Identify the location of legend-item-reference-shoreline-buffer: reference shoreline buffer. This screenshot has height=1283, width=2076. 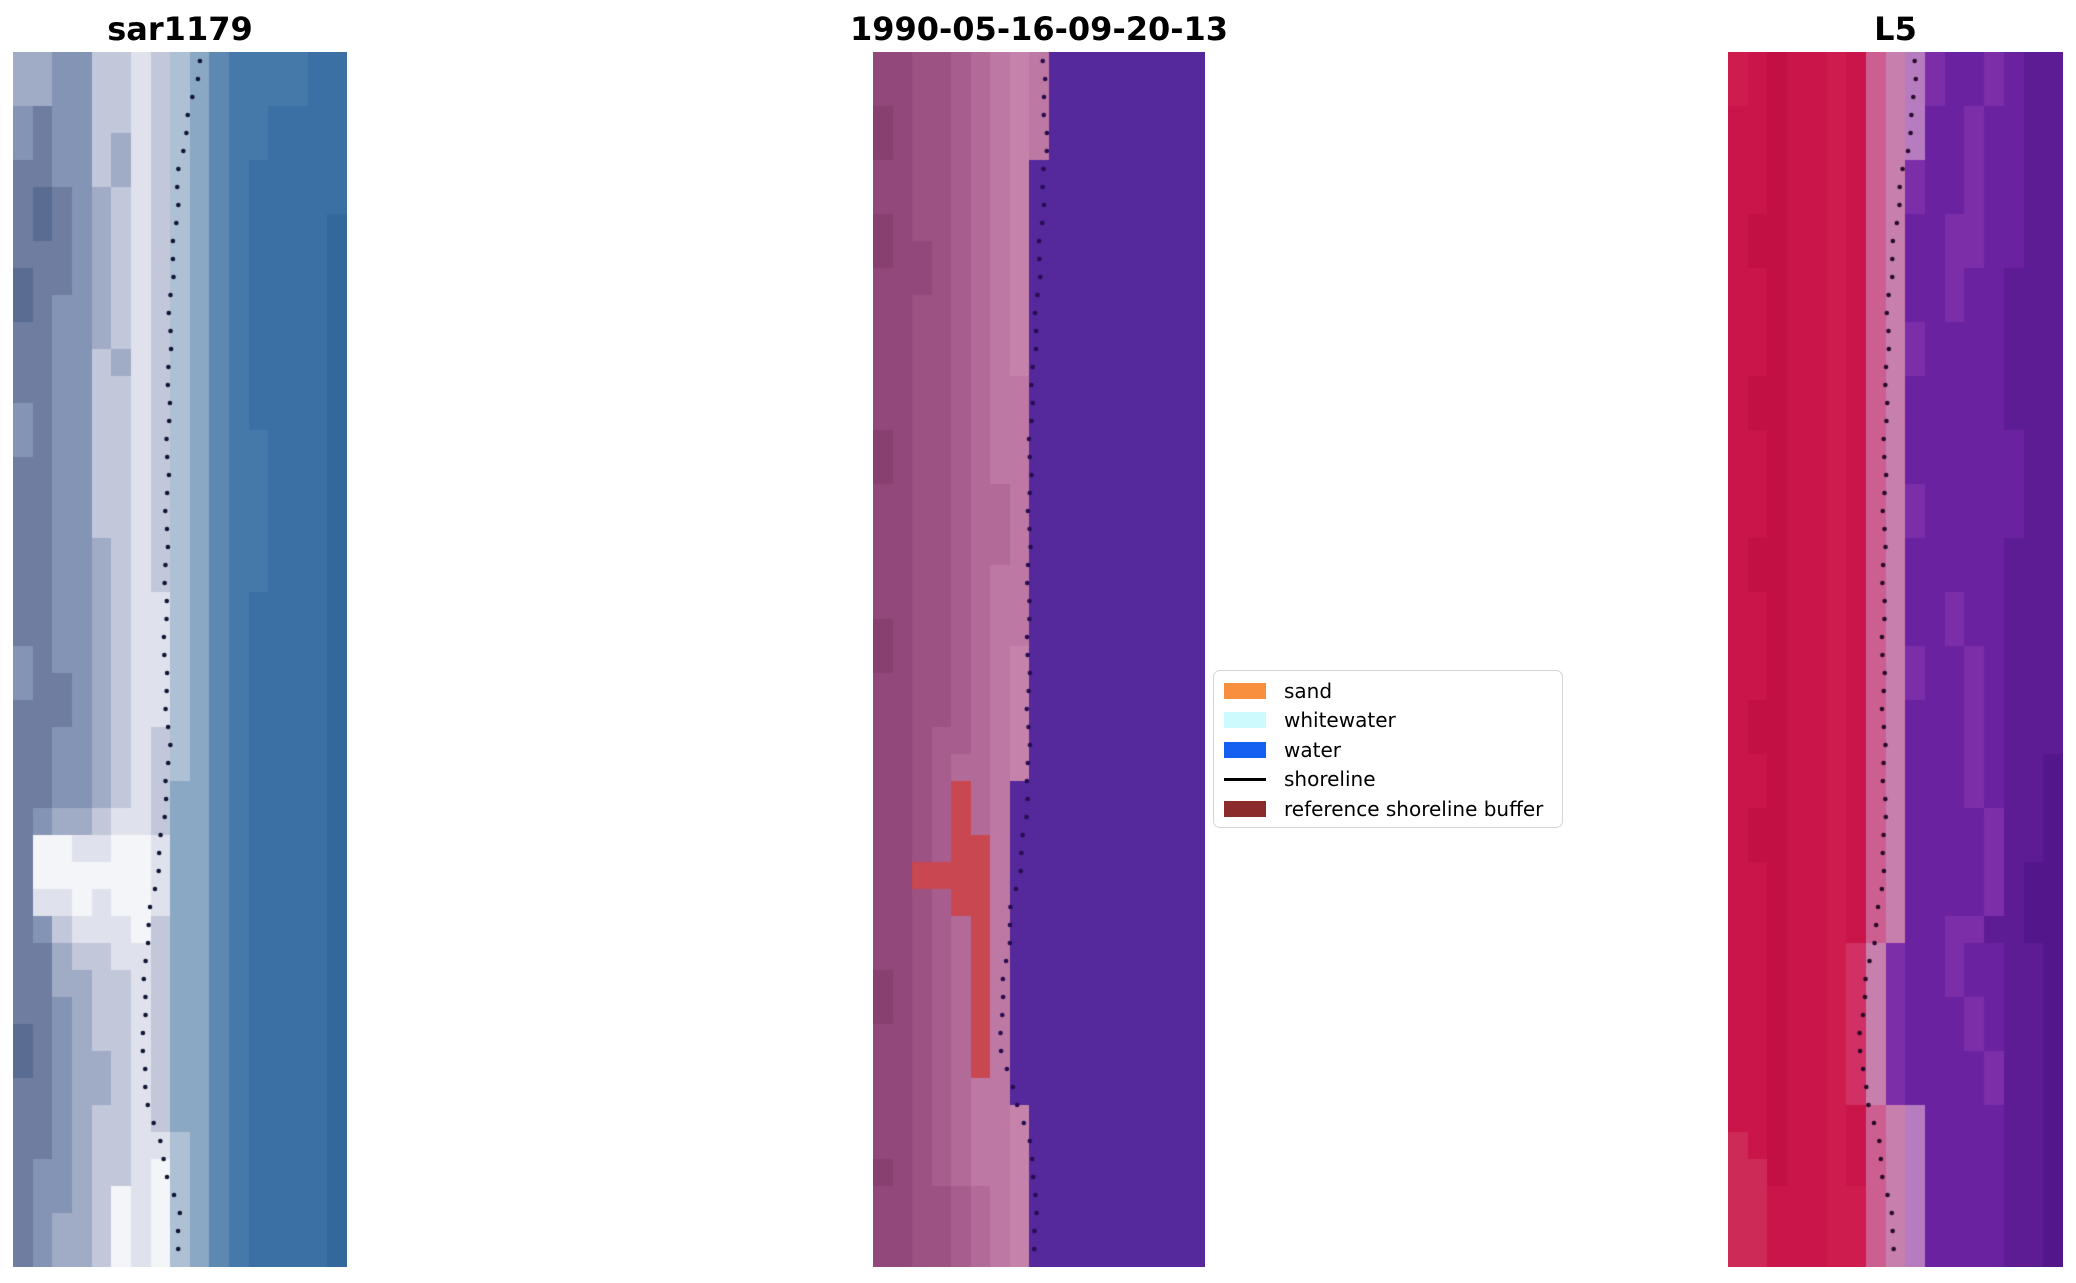
(1387, 809).